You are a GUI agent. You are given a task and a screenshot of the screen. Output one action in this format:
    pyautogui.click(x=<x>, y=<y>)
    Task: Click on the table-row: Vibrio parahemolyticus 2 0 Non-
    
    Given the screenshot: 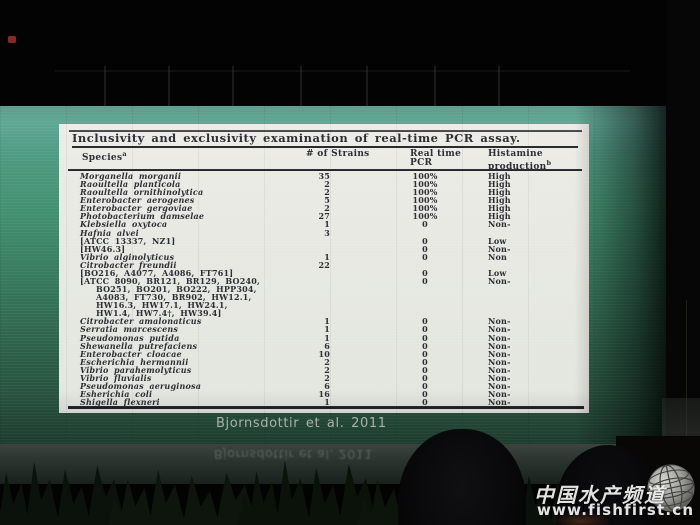 What is the action you would take?
    pyautogui.click(x=324, y=370)
    